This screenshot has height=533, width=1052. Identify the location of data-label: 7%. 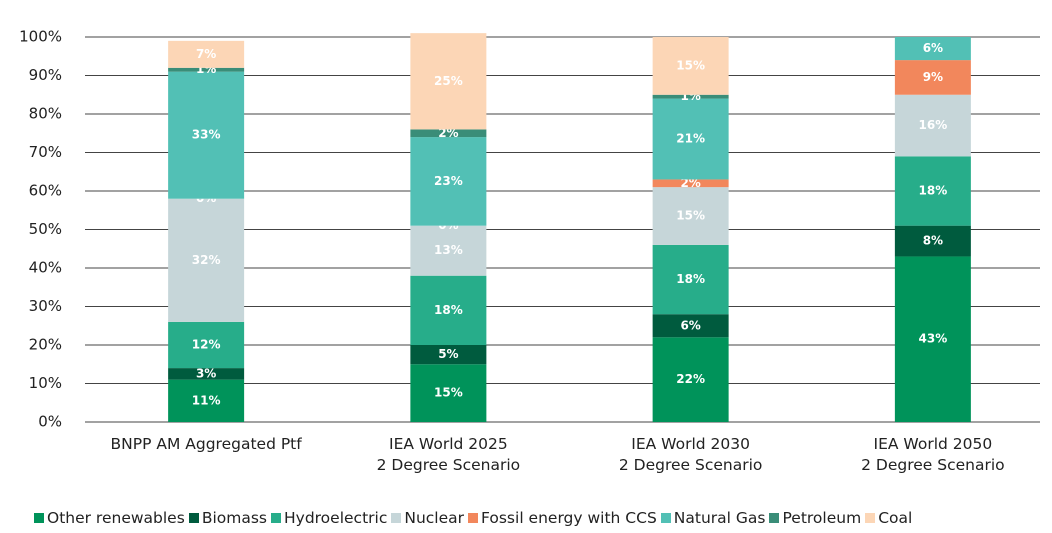
(206, 54).